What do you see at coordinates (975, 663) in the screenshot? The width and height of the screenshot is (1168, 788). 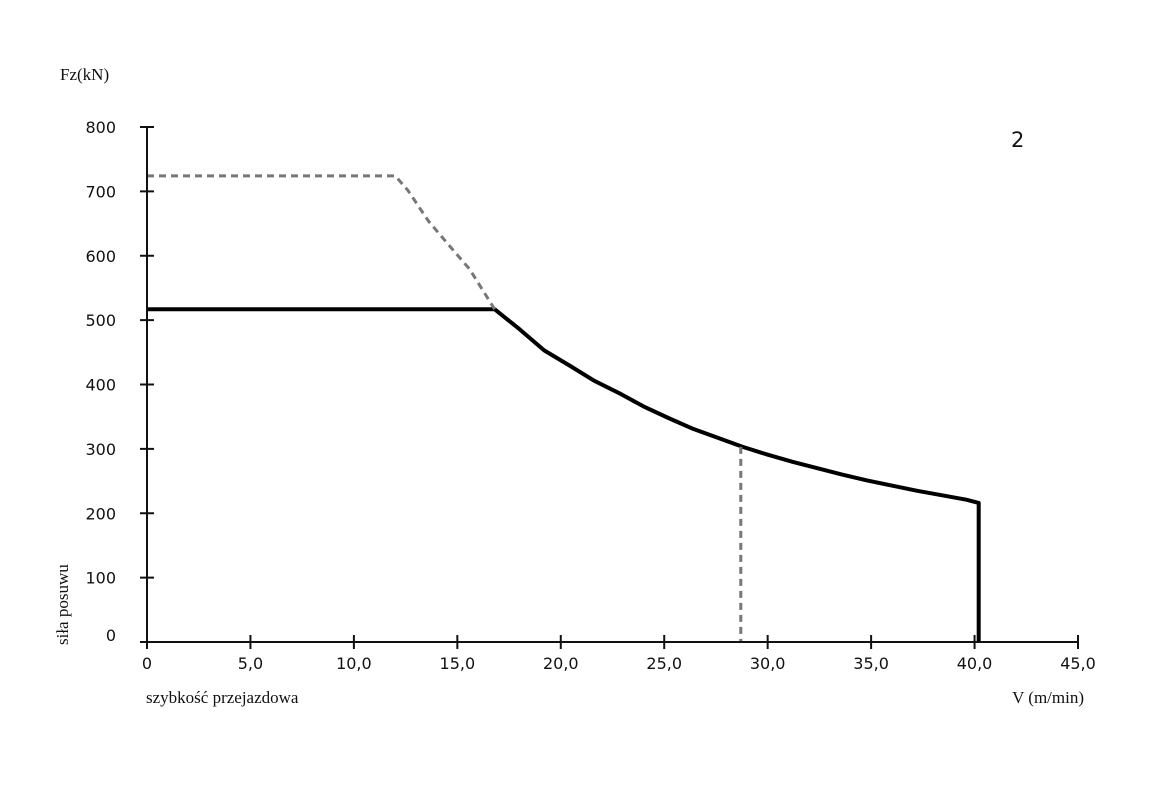 I see `x-tick-label: 40,0` at bounding box center [975, 663].